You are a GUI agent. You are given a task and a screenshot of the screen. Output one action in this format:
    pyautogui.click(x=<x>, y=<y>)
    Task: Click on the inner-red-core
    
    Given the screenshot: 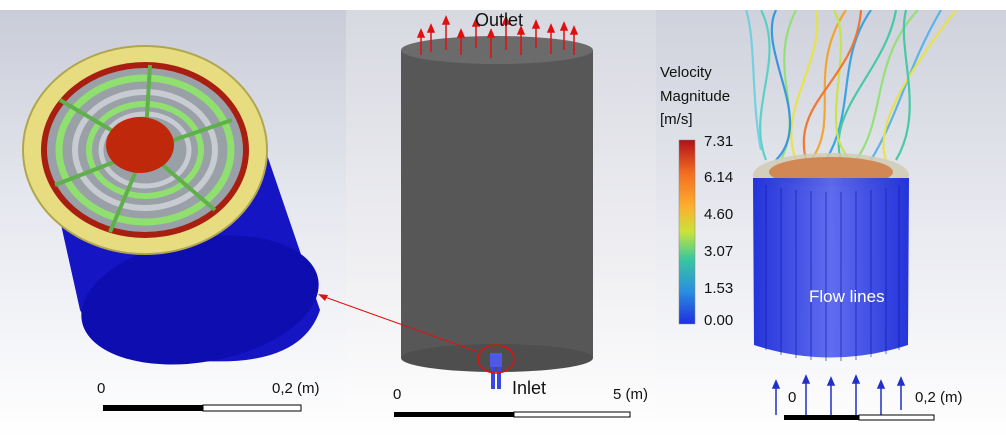 What is the action you would take?
    pyautogui.click(x=140, y=145)
    